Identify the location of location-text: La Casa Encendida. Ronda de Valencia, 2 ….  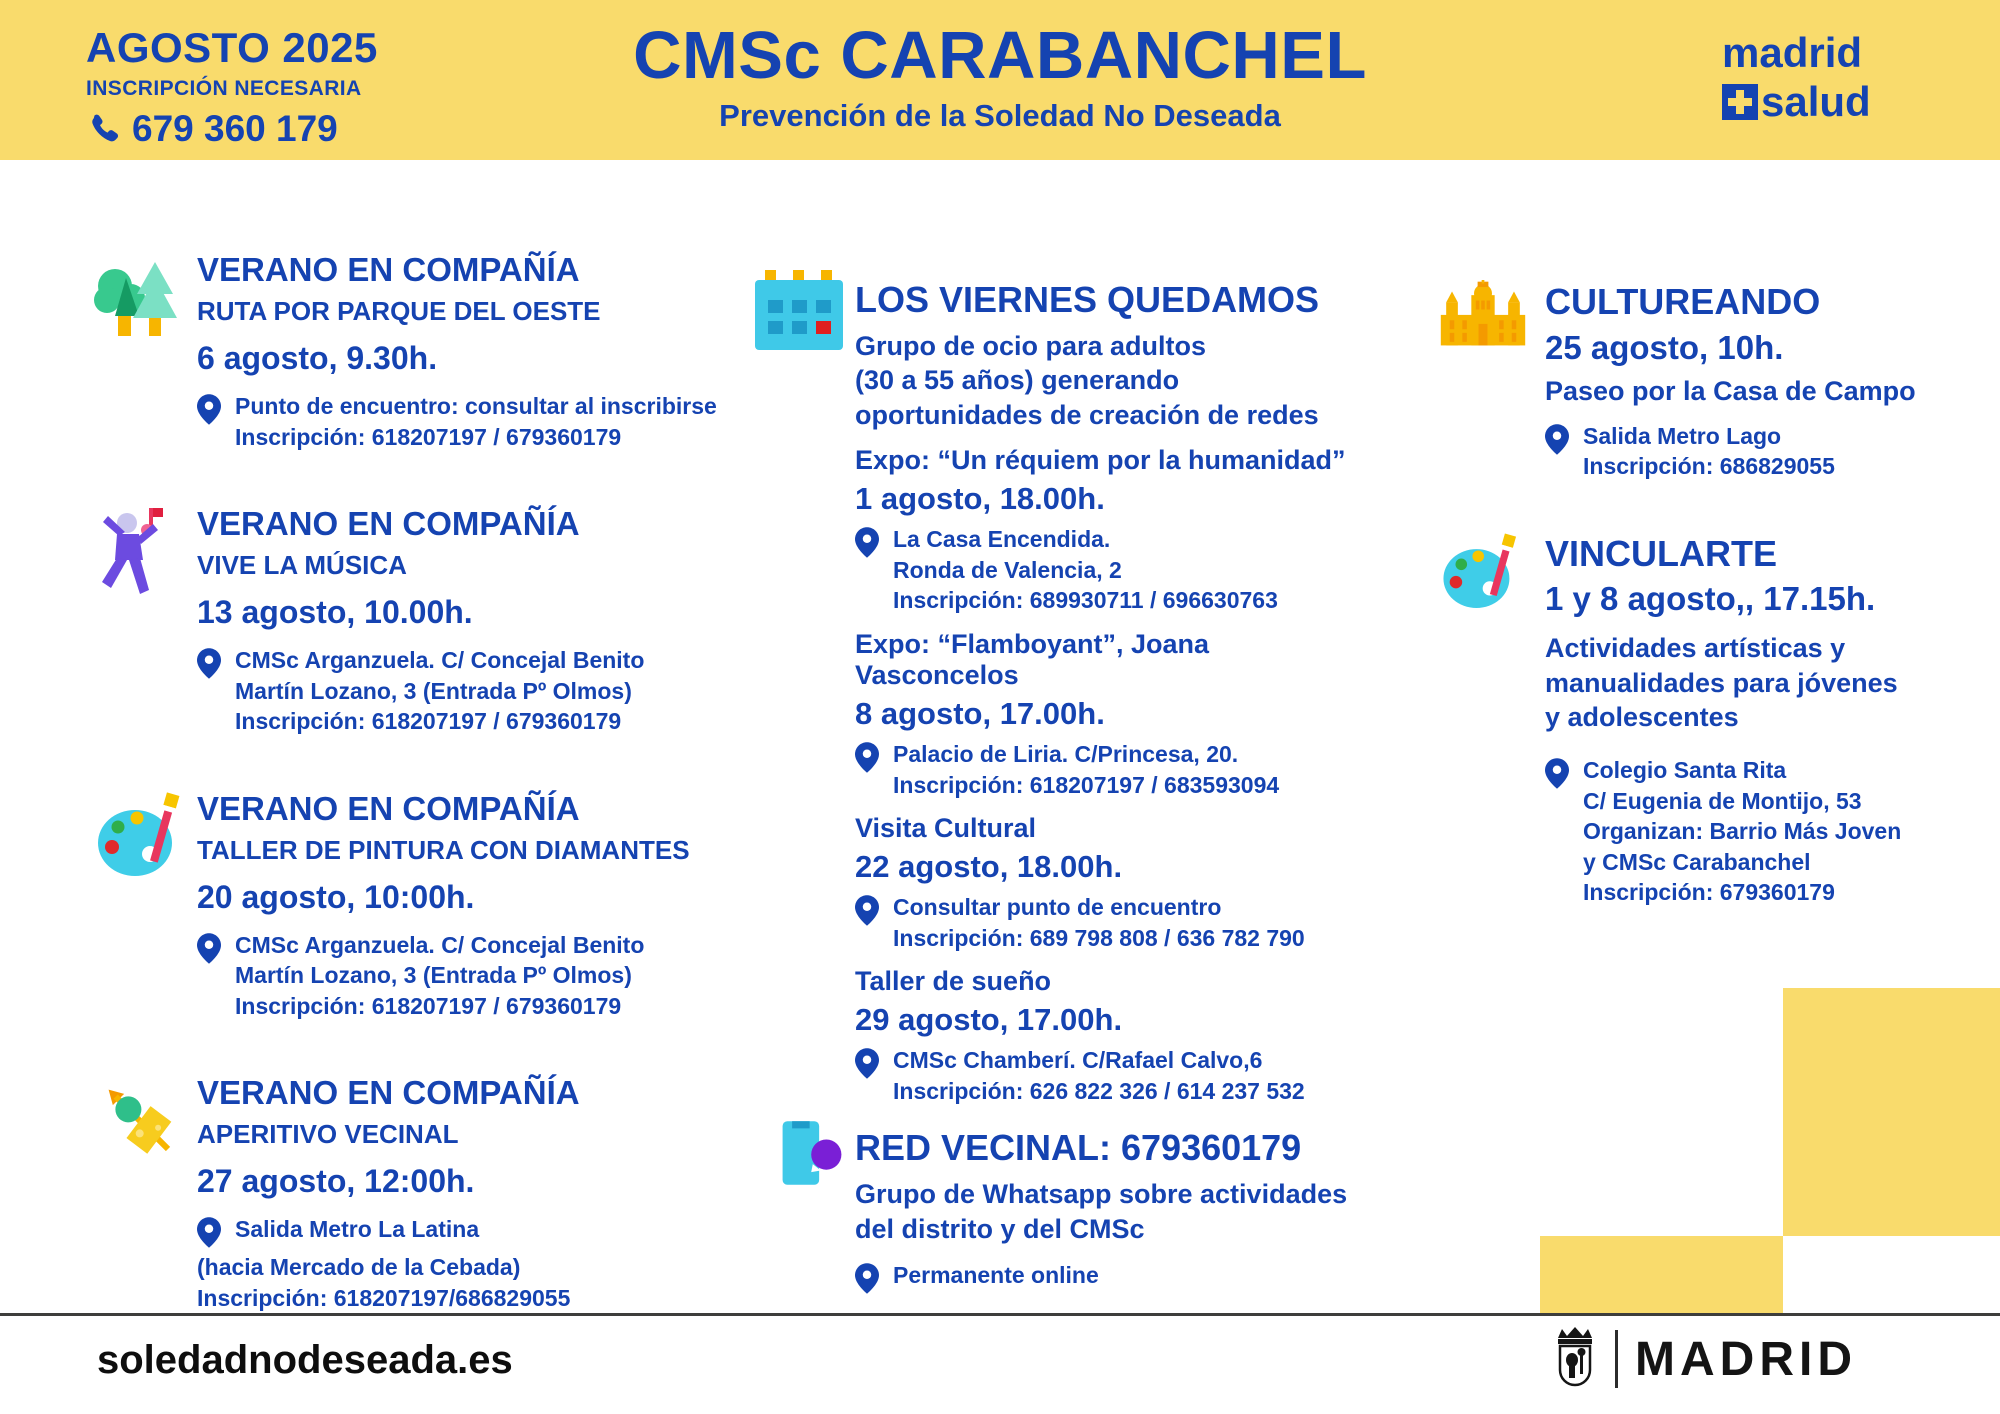
(1085, 570).